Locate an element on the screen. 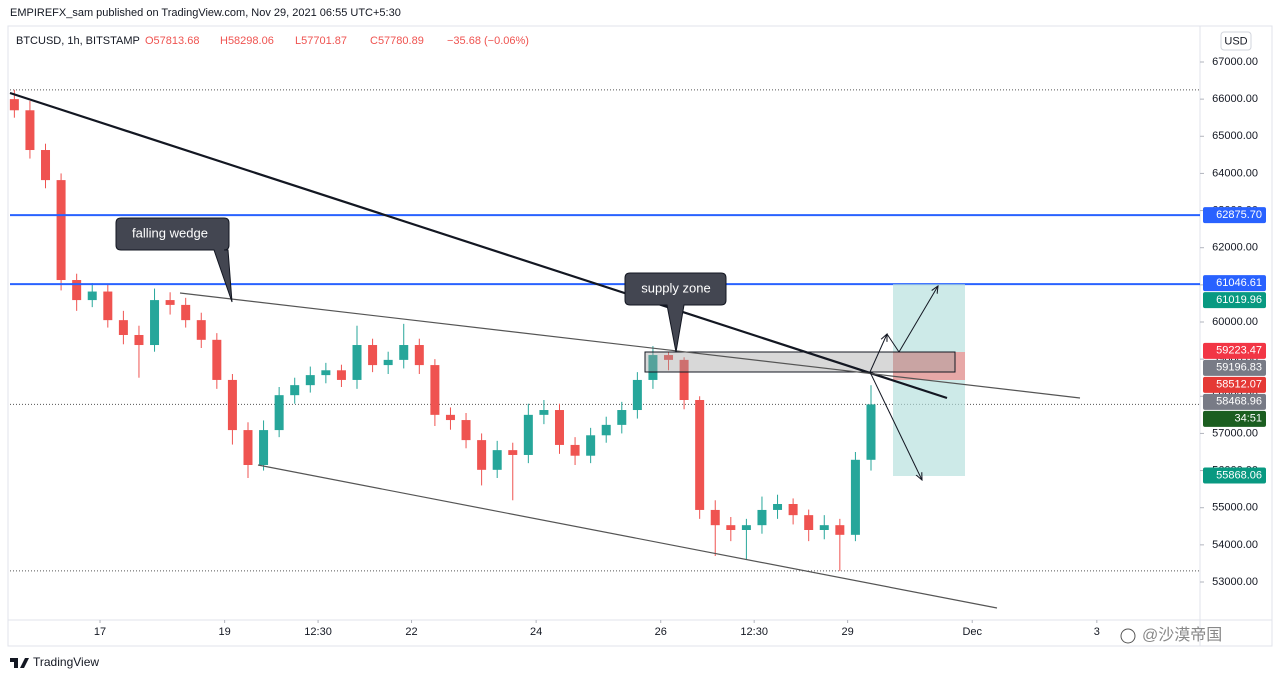 The width and height of the screenshot is (1280, 685). x-tick-label: 12:30 is located at coordinates (754, 632).